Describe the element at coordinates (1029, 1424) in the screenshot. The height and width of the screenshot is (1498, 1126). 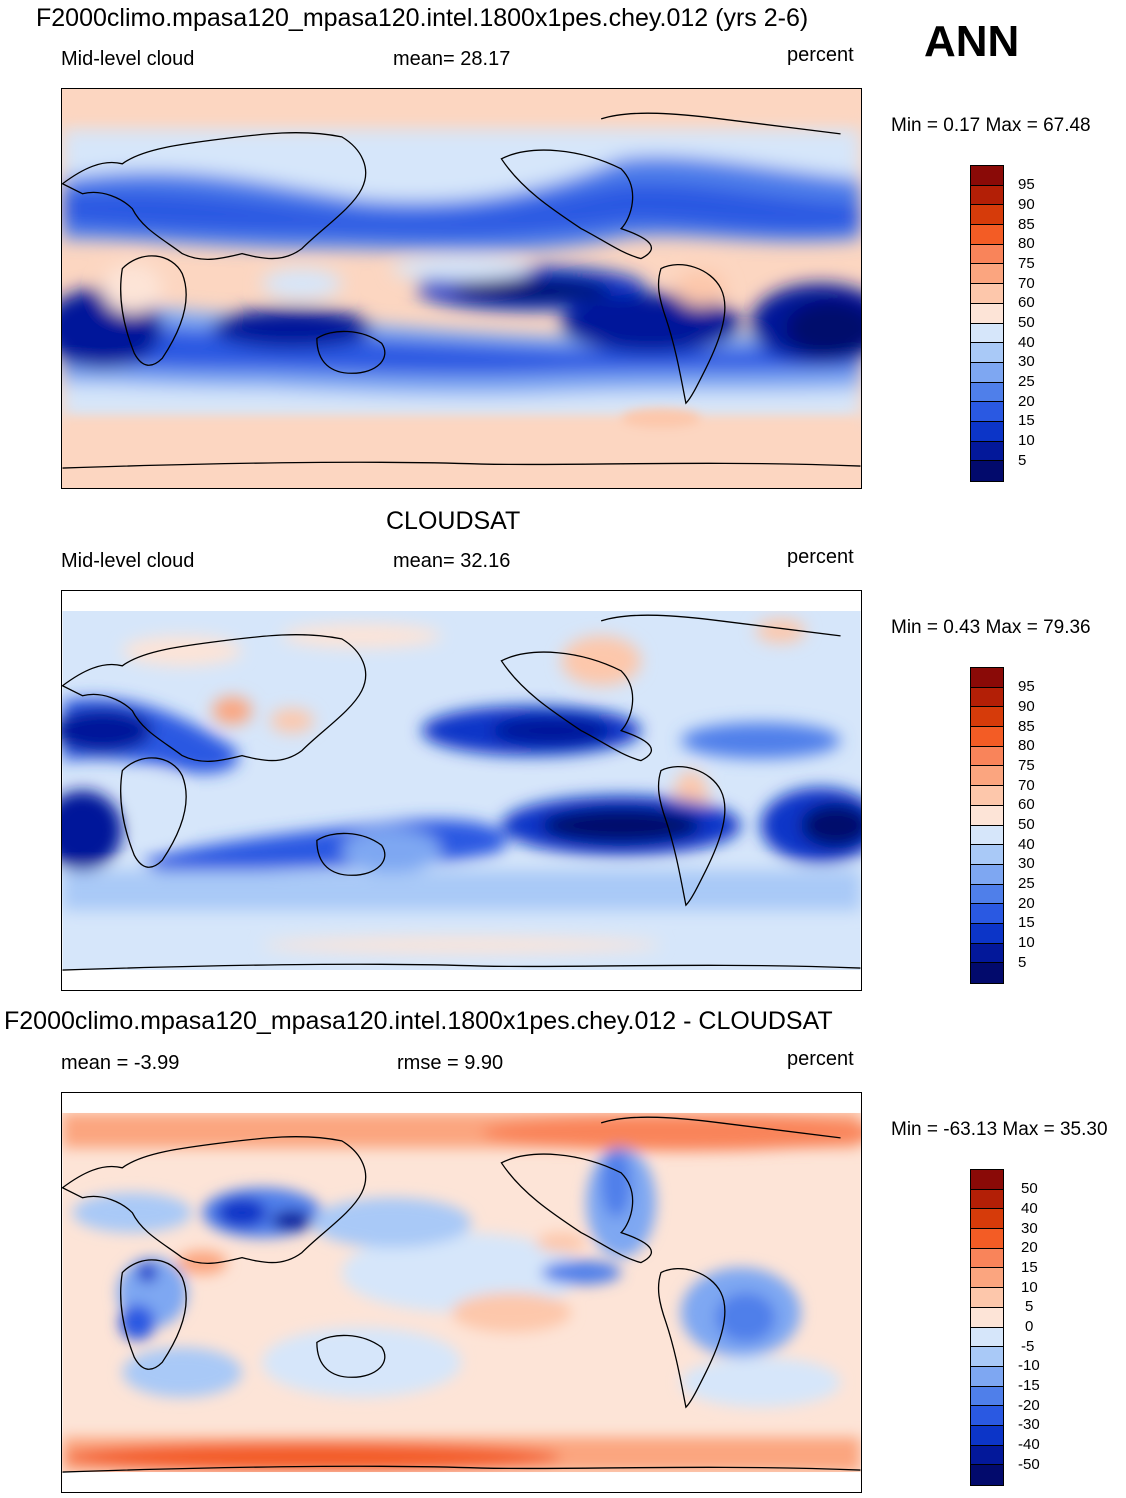
I see `colorbar-tick-label: -30` at that location.